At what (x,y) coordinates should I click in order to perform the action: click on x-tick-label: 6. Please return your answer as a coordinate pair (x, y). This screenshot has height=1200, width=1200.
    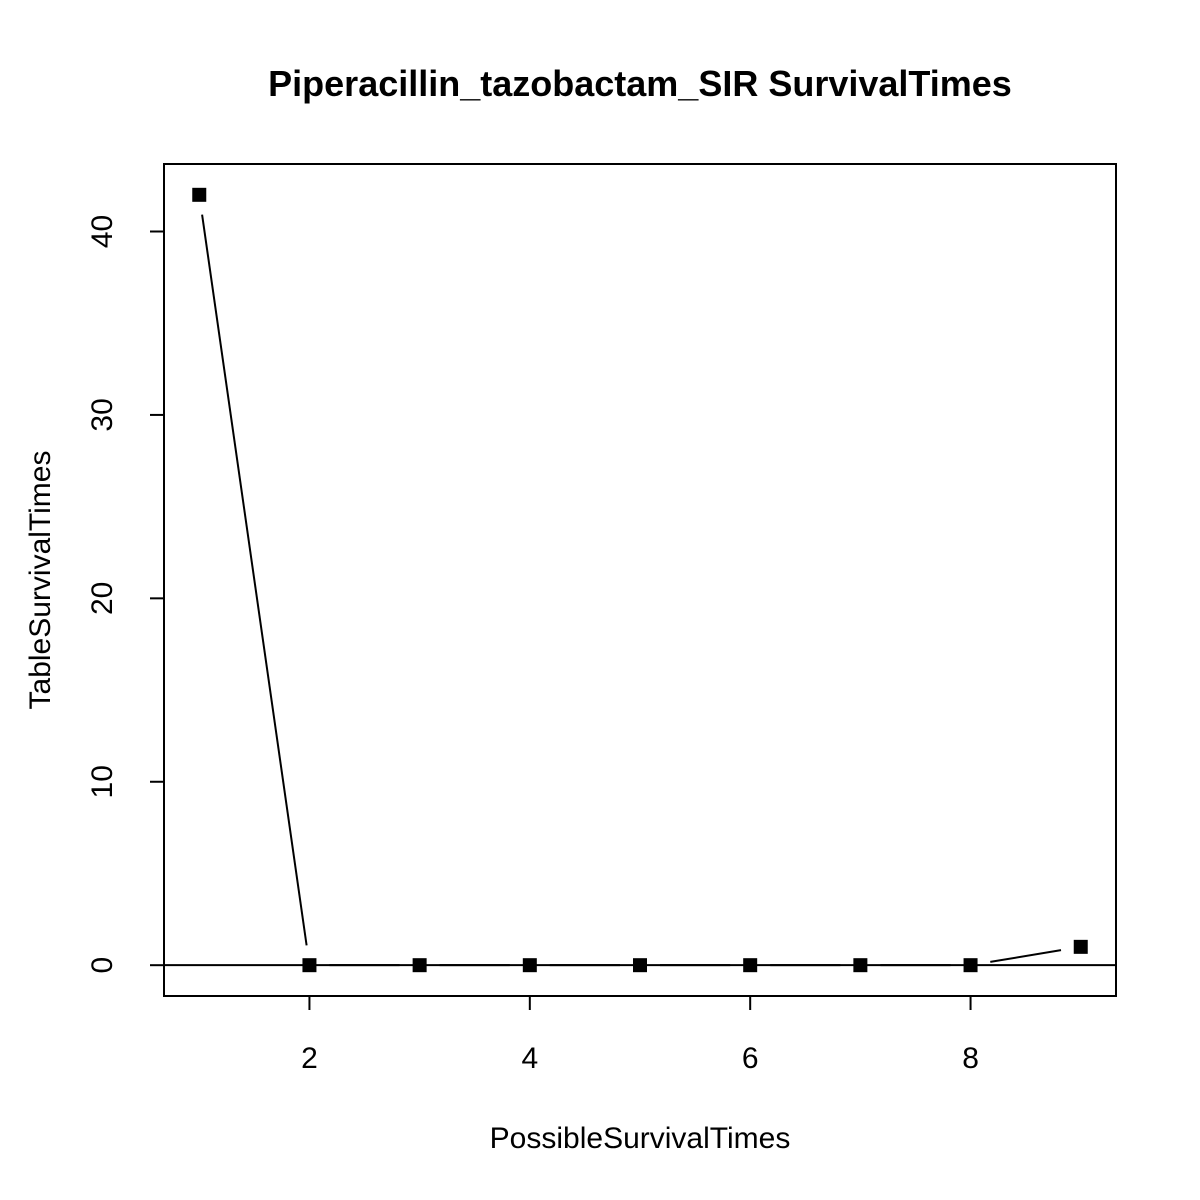
    Looking at the image, I should click on (750, 1058).